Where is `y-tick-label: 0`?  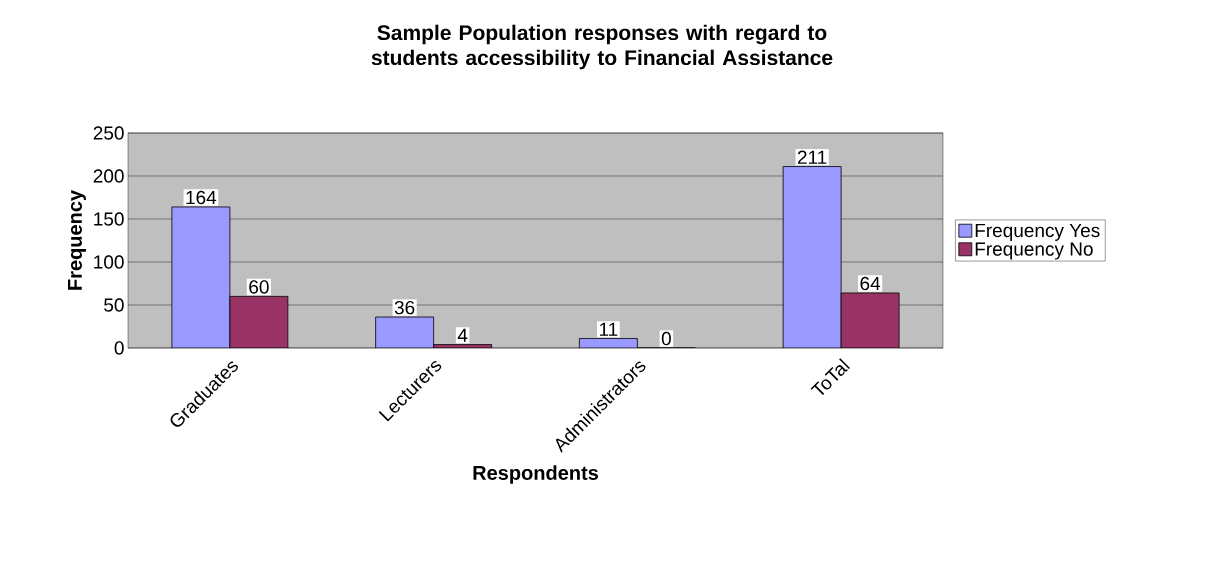
y-tick-label: 0 is located at coordinates (119, 348).